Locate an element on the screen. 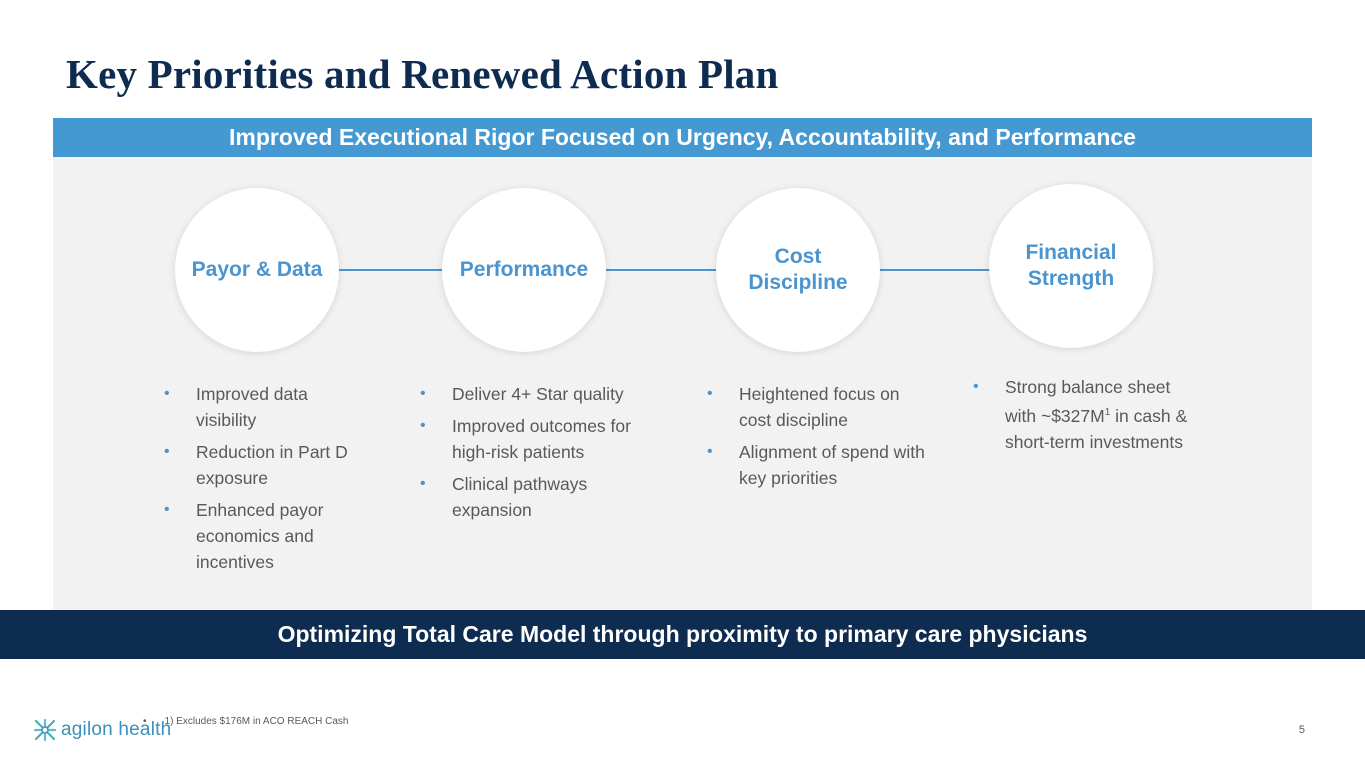  list-item: • Alignment of spend with key priorities is located at coordinates (817, 465).